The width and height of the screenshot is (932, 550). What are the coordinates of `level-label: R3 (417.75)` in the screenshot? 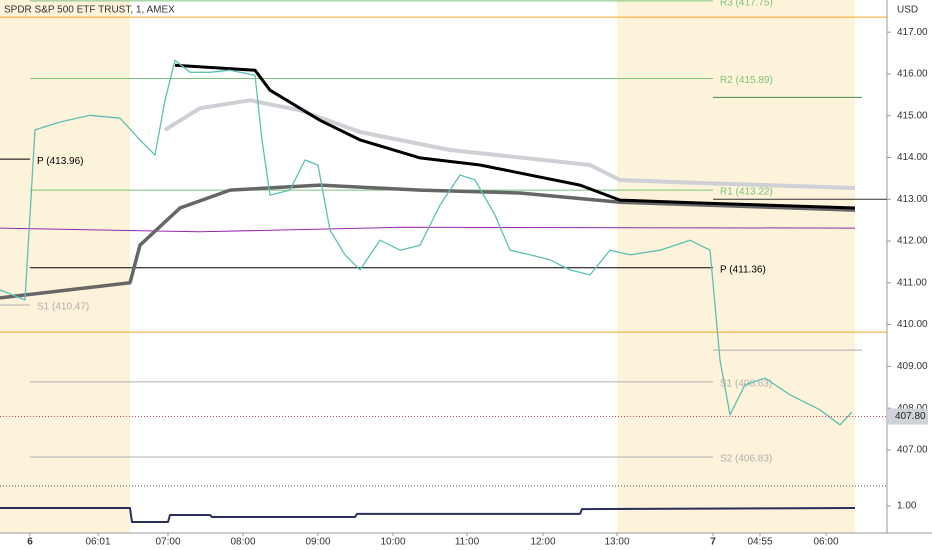 It's located at (746, 4).